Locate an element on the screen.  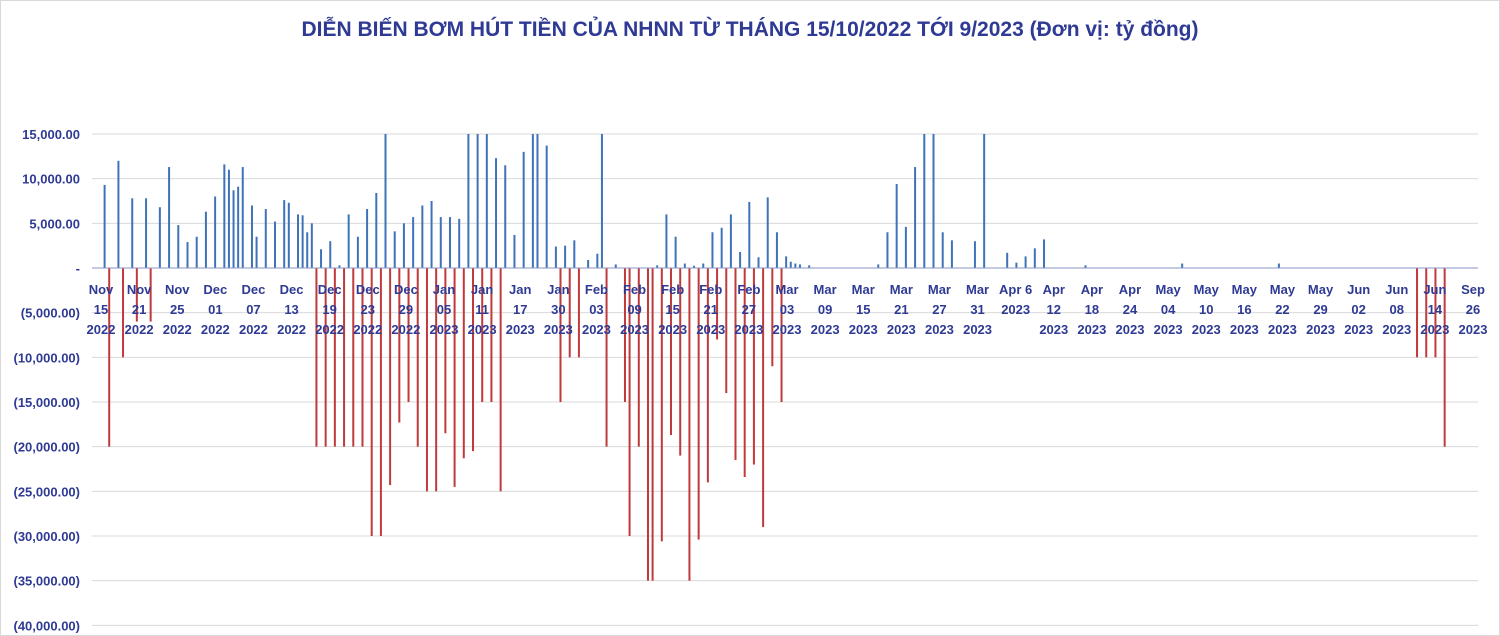
y-tick-label: 5,000.00 is located at coordinates (54, 223).